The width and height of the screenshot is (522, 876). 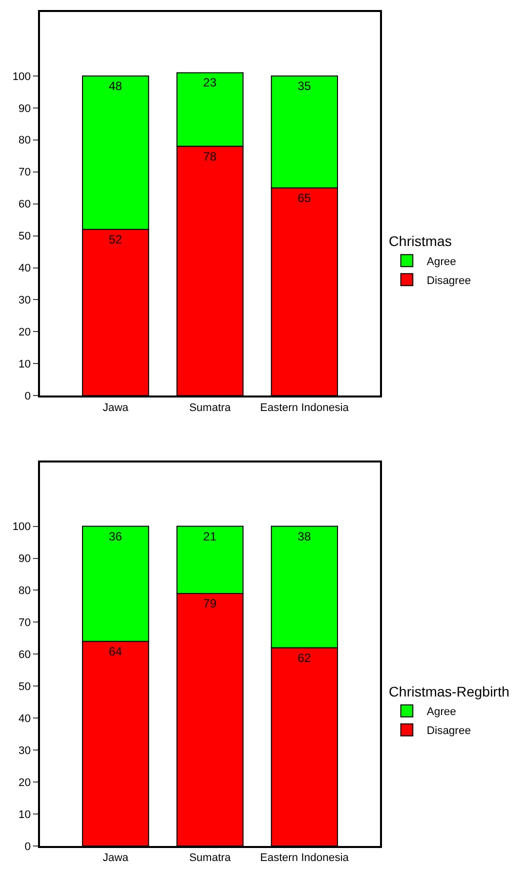 What do you see at coordinates (115, 651) in the screenshot?
I see `data-label: 64` at bounding box center [115, 651].